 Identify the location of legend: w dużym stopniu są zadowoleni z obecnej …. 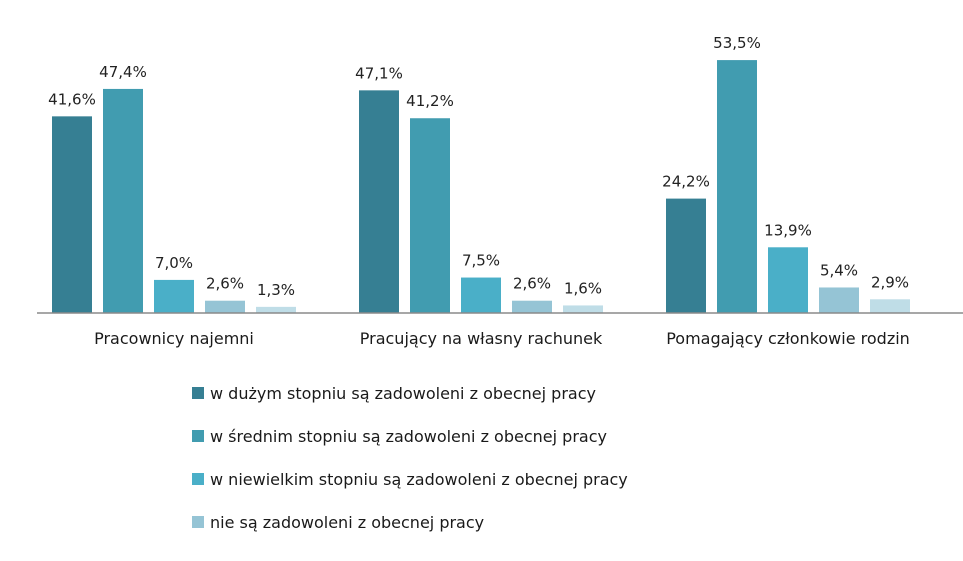
(410, 458).